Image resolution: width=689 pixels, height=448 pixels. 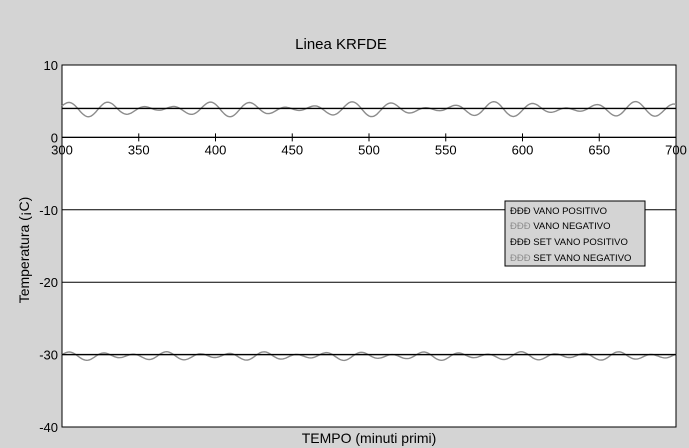 What do you see at coordinates (51, 65) in the screenshot?
I see `y-tick-label: 10` at bounding box center [51, 65].